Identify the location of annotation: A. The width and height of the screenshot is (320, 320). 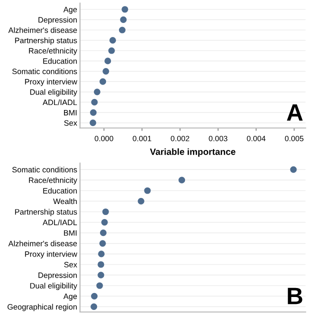
(294, 112).